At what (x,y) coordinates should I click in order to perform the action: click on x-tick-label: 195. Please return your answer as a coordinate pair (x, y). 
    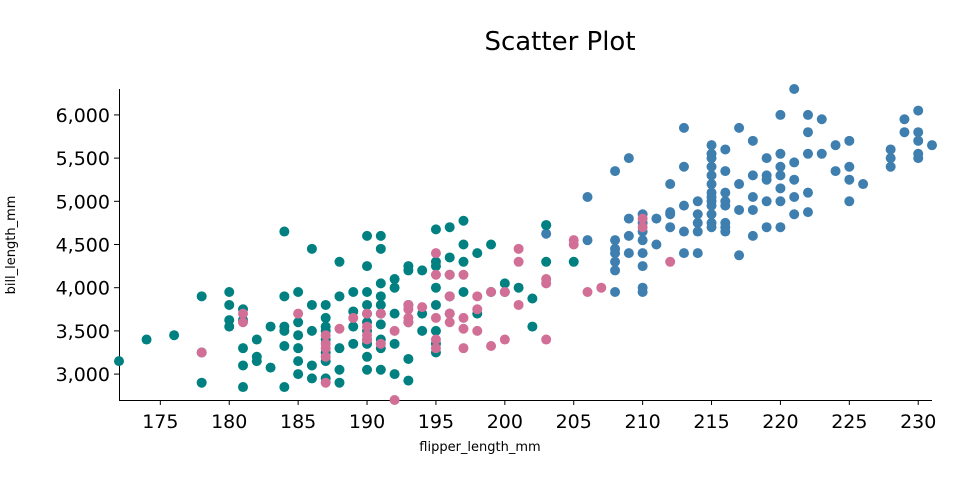
    Looking at the image, I should click on (436, 422).